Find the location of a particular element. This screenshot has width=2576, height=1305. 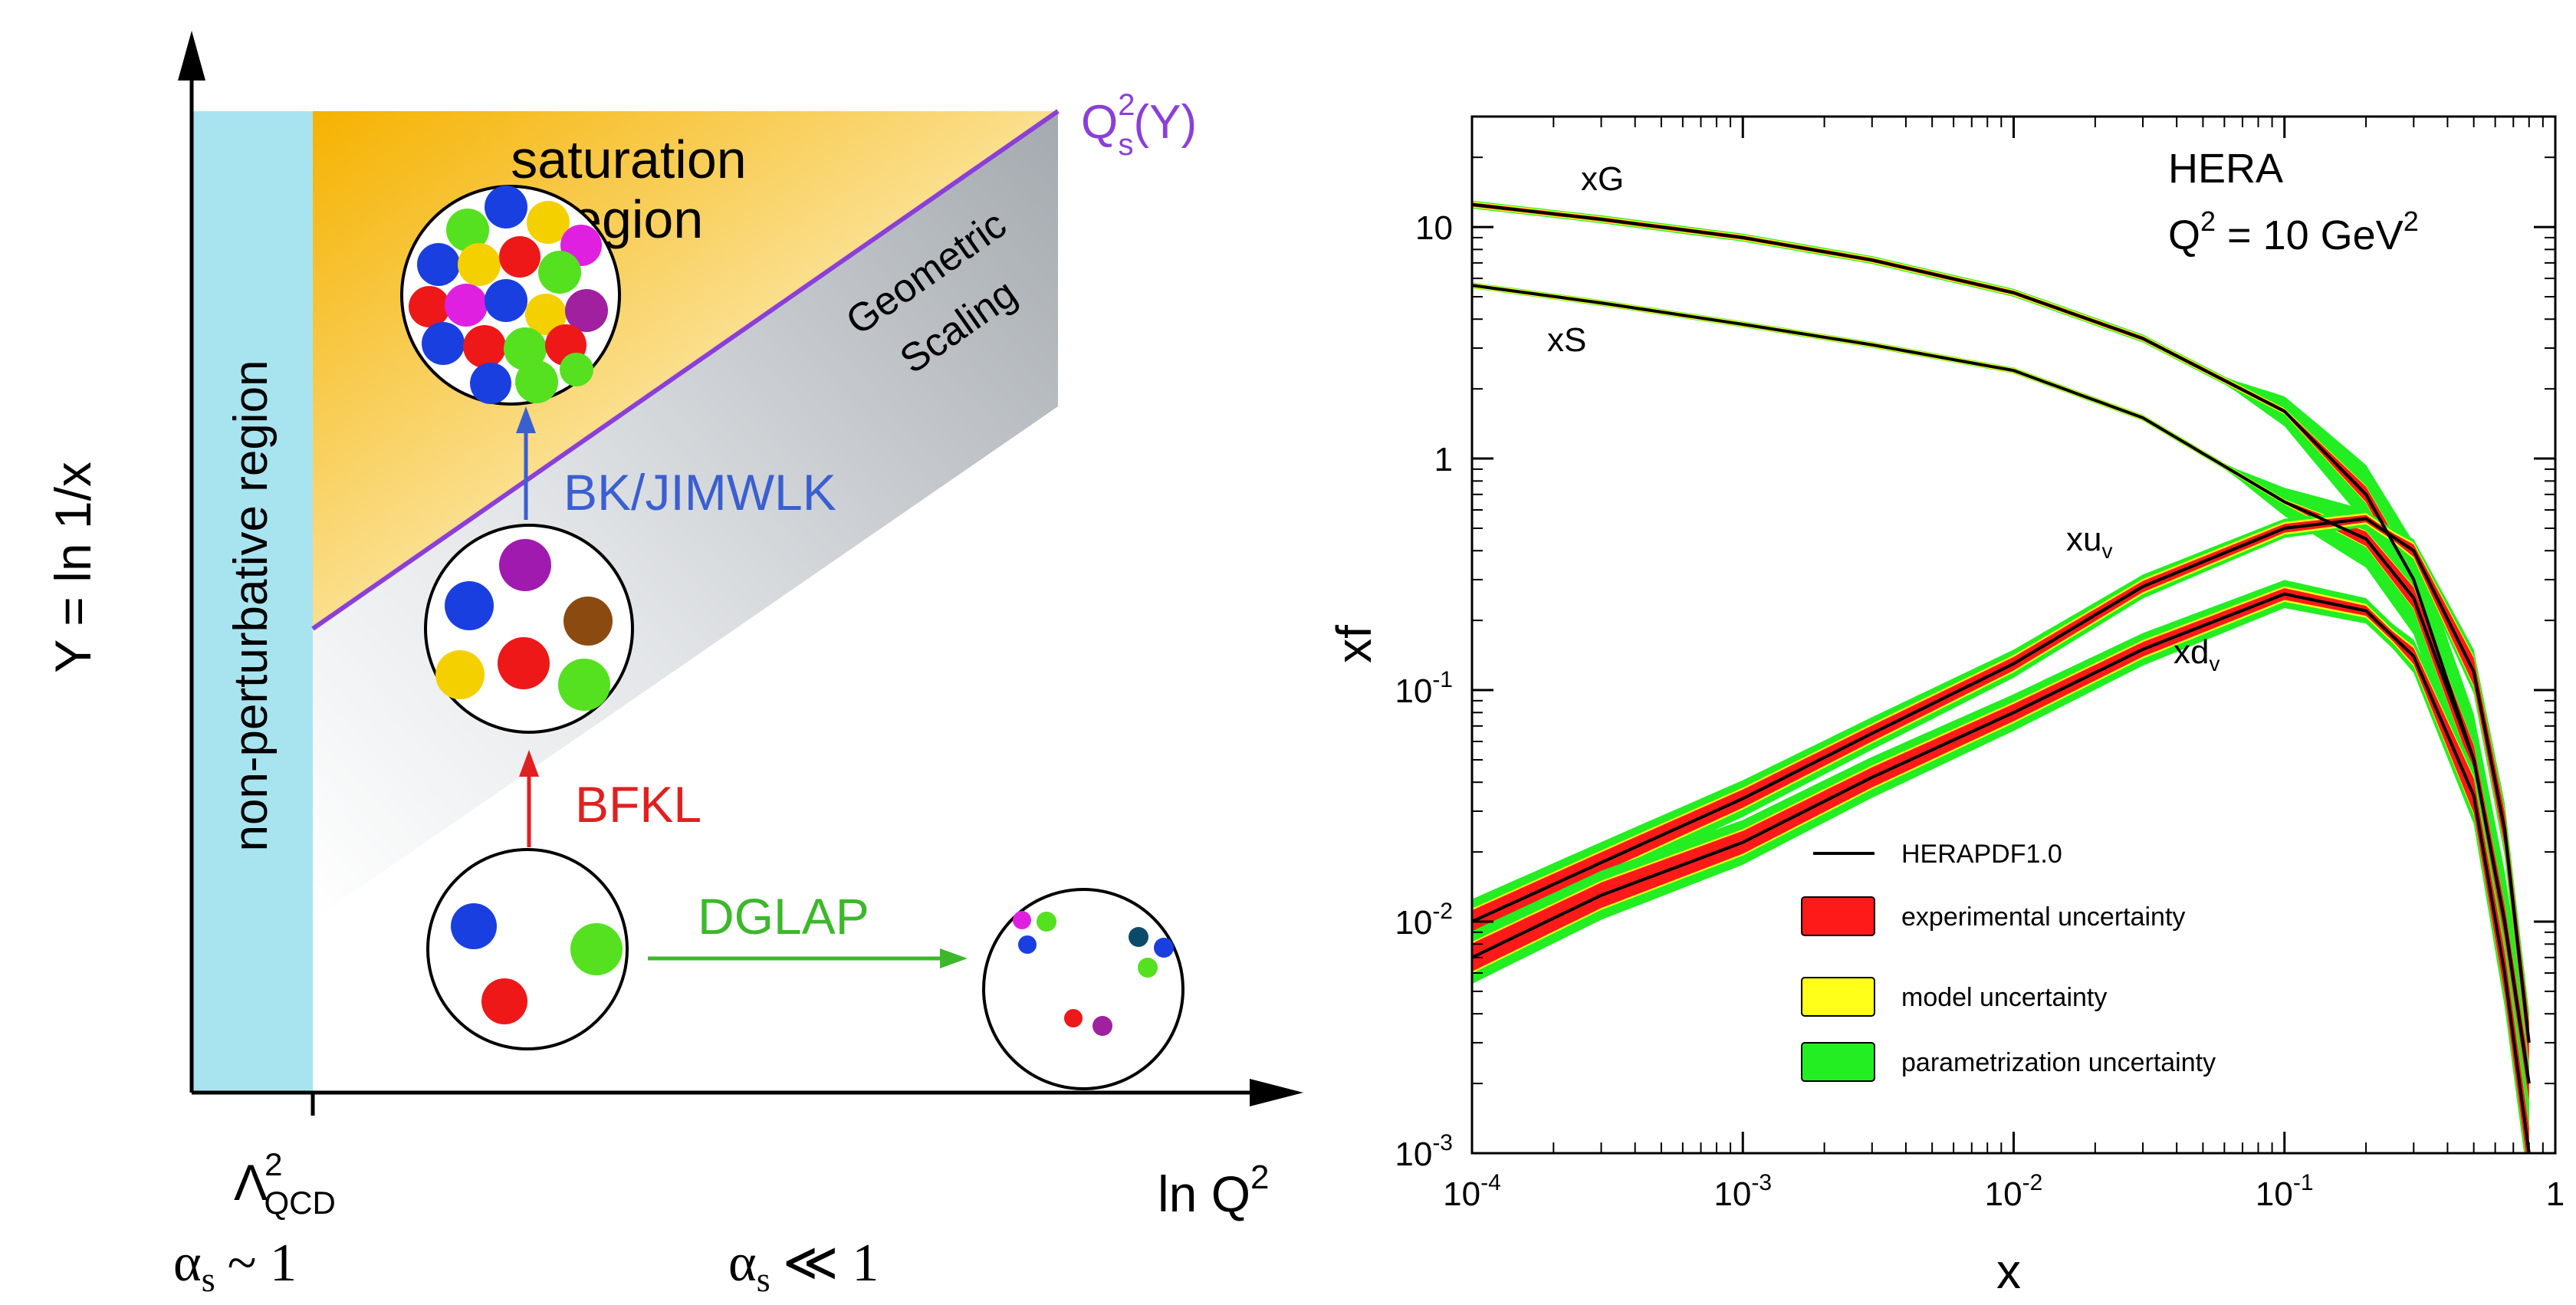

alpha-strong-label: αs ~ 1 is located at coordinates (235, 1267).